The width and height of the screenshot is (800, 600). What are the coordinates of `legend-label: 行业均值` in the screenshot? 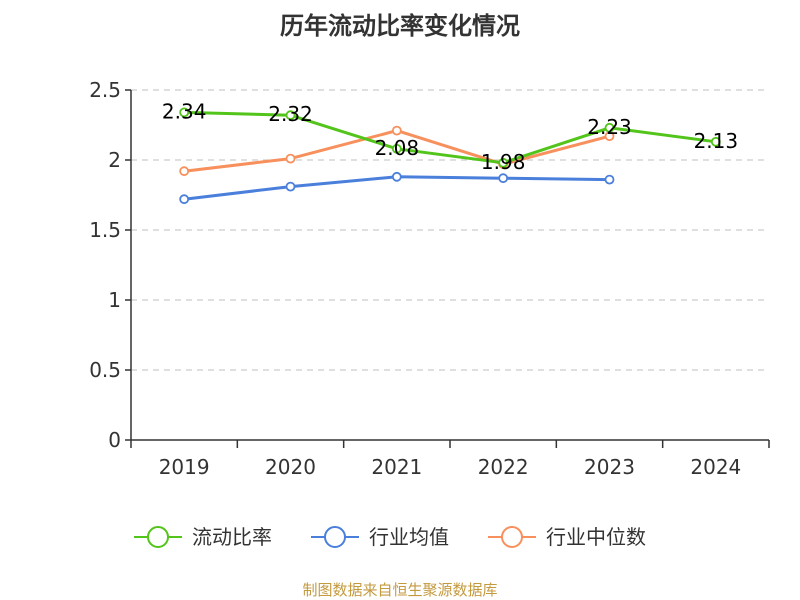 It's located at (409, 537).